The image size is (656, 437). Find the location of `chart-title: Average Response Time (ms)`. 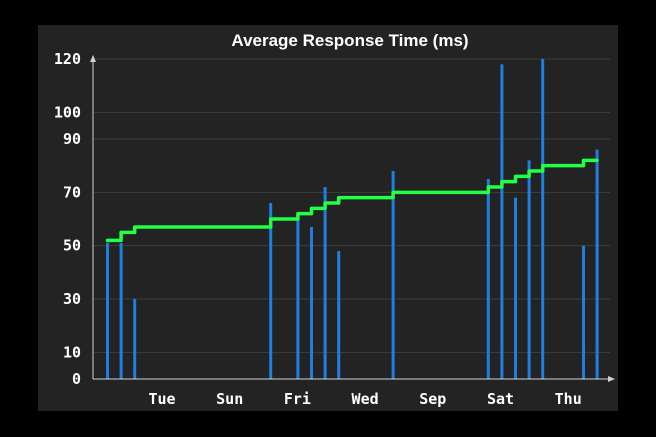

chart-title: Average Response Time (ms) is located at coordinates (349, 40).